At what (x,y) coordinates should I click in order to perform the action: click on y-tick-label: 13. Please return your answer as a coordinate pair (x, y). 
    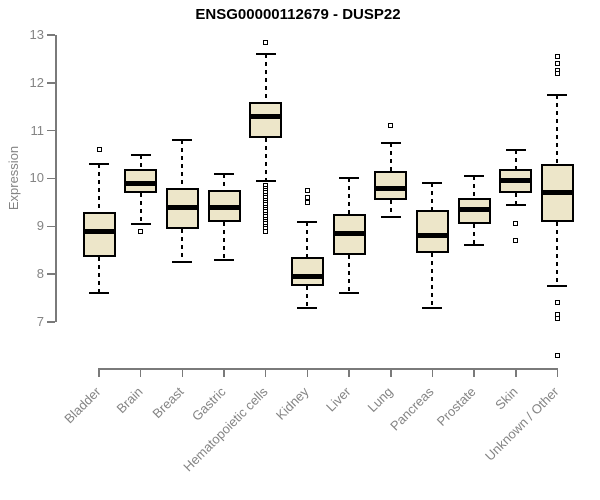
    Looking at the image, I should click on (36, 34).